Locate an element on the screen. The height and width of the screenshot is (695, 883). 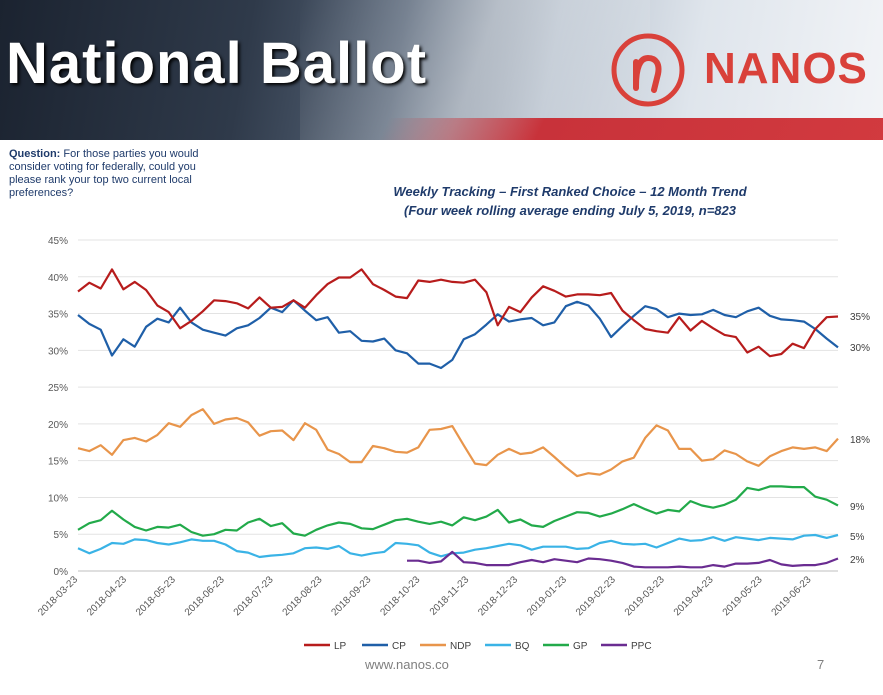
series-line-bq is located at coordinates (458, 546).